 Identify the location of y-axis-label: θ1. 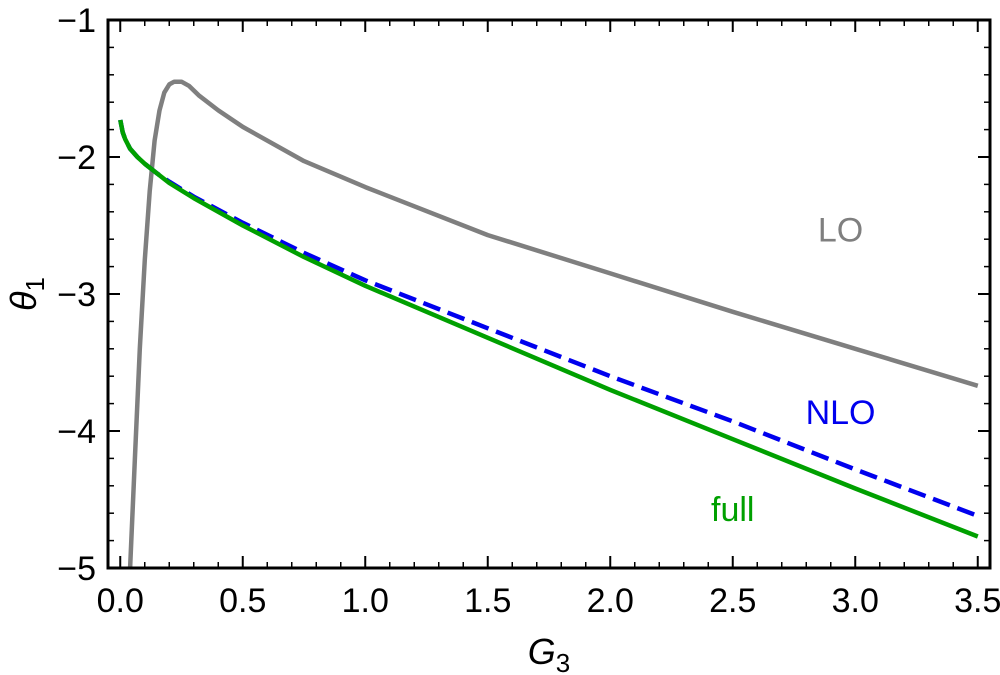
(26, 294).